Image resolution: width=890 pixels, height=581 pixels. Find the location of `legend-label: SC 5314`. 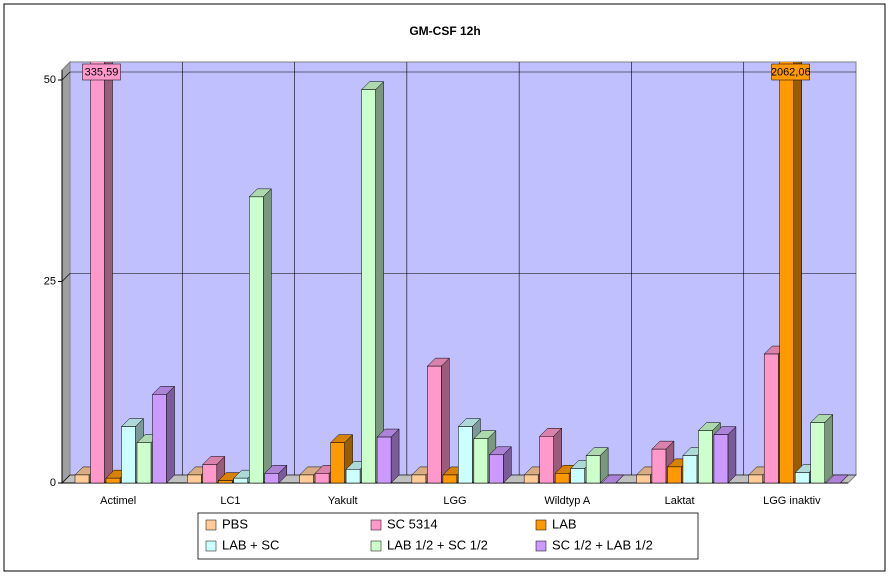

legend-label: SC 5314 is located at coordinates (412, 523).